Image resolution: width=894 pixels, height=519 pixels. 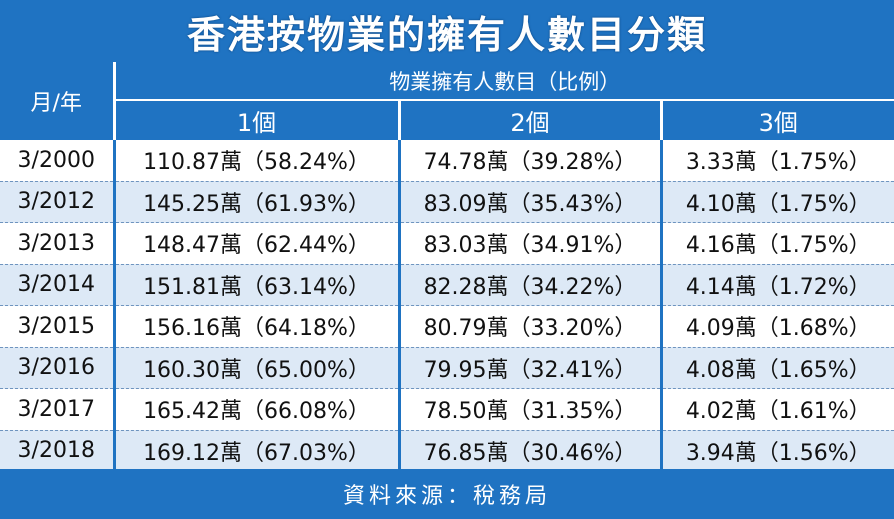 What do you see at coordinates (58, 451) in the screenshot?
I see `period-cell: 3/2018` at bounding box center [58, 451].